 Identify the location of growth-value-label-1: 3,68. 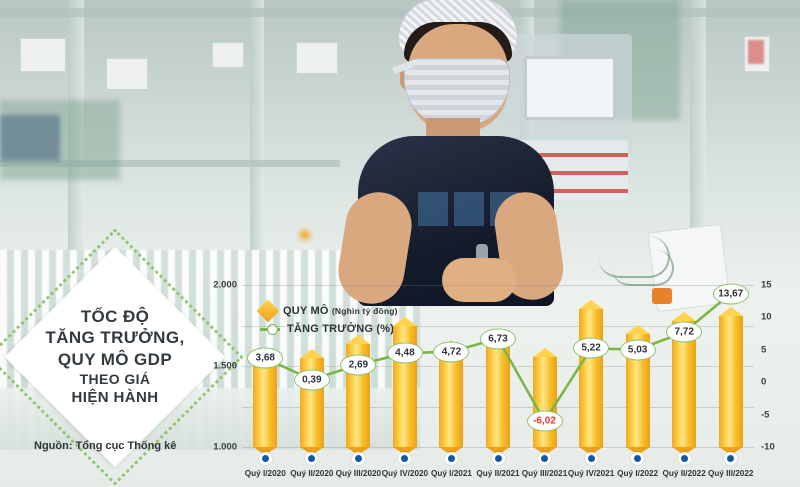
(265, 358).